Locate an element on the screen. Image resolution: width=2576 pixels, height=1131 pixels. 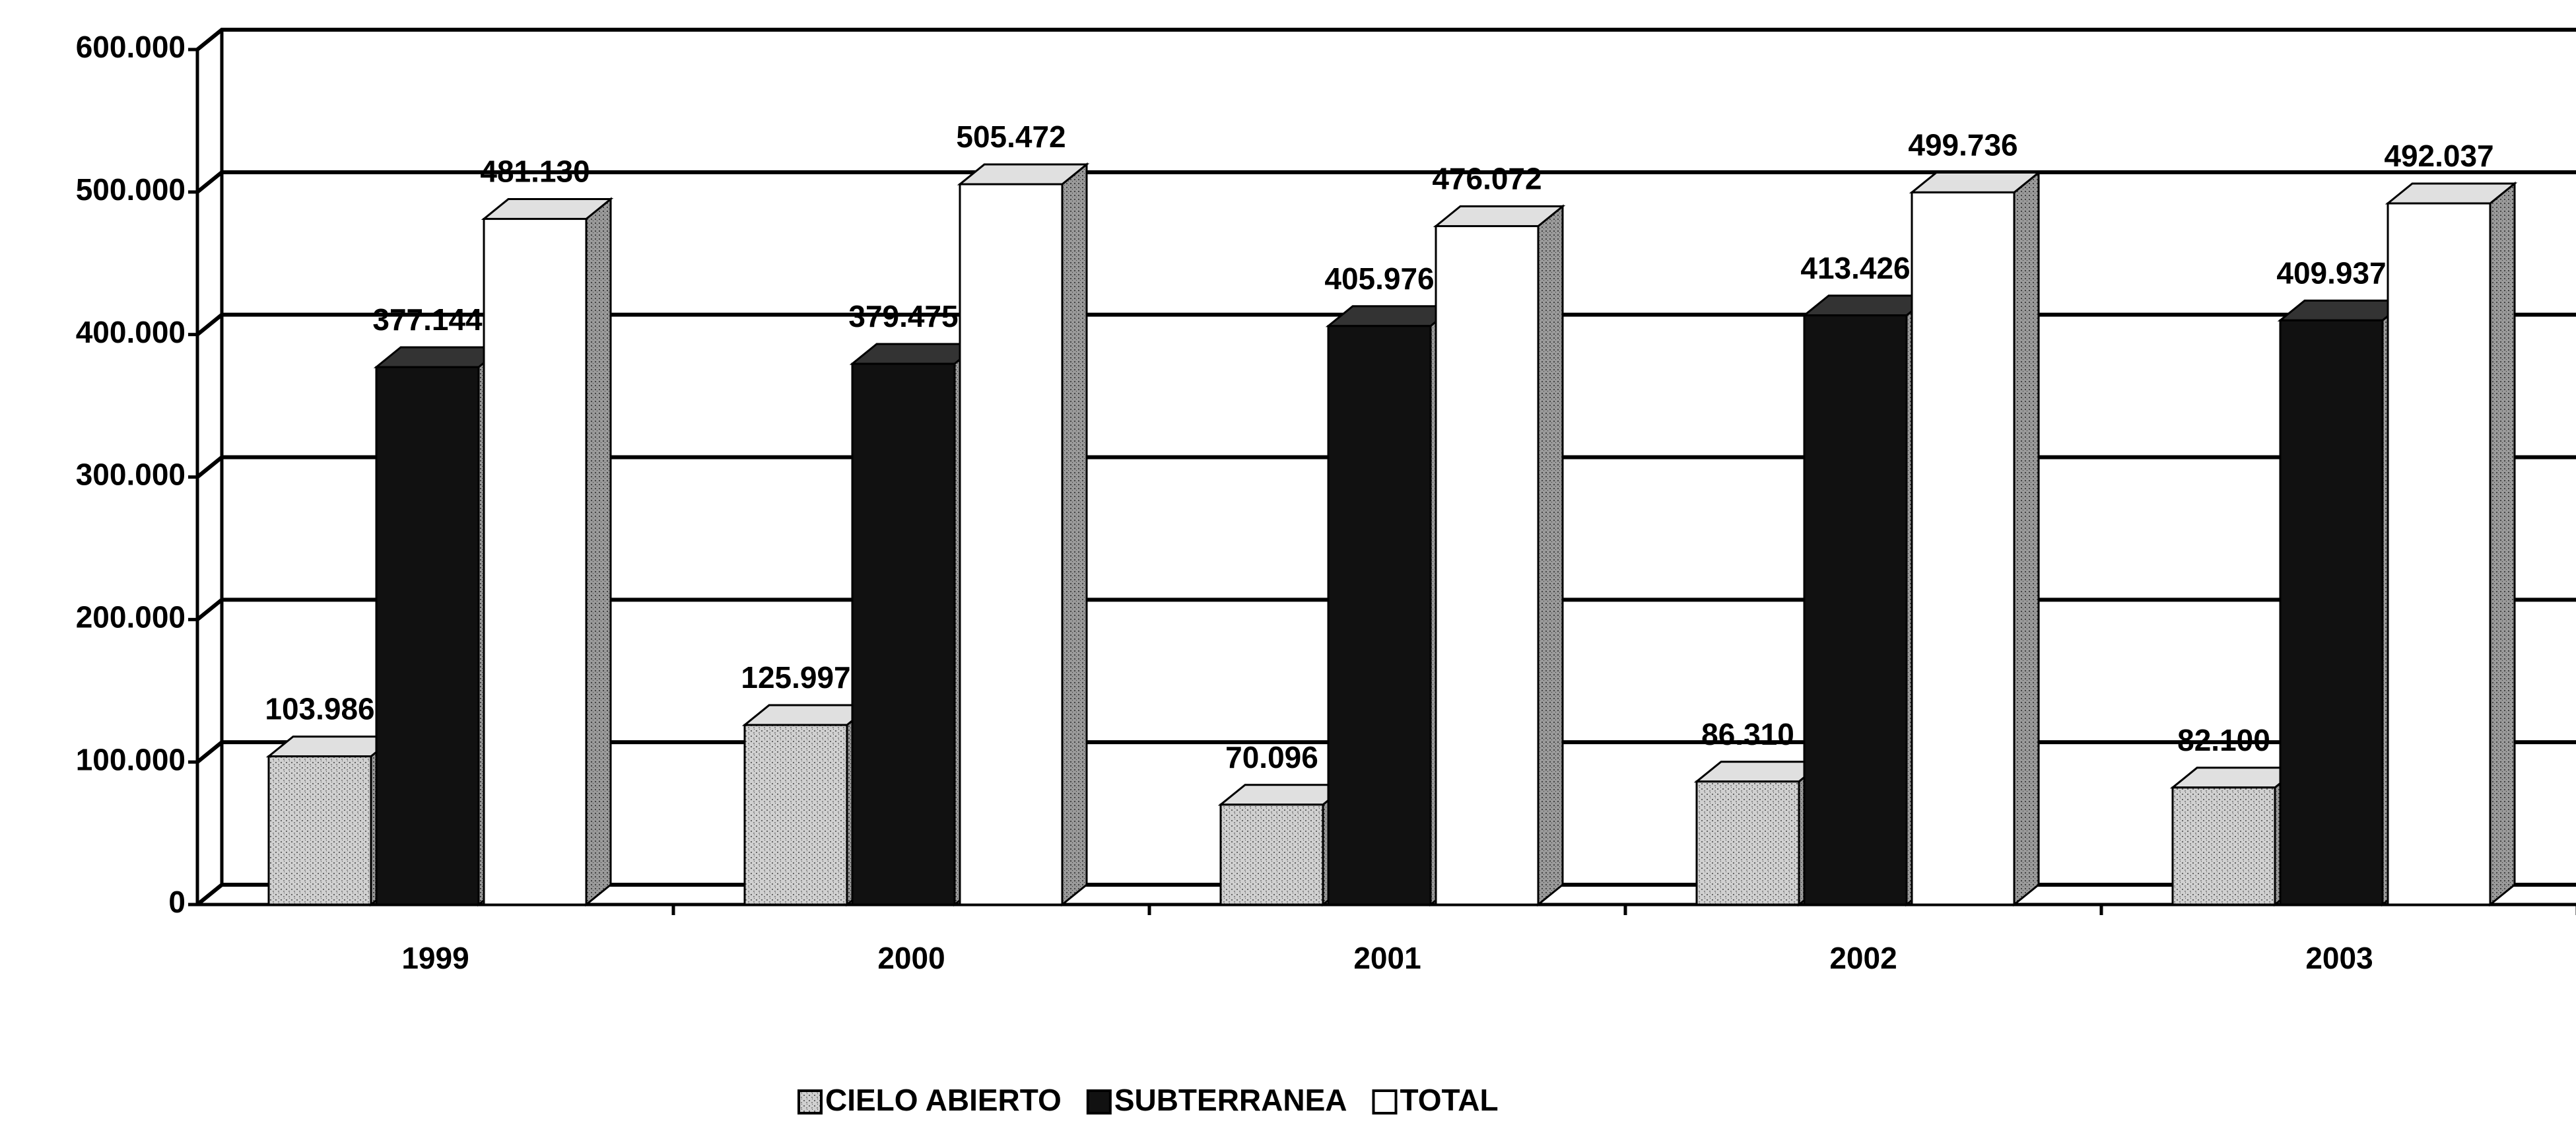
value-label: 499.736 is located at coordinates (1962, 145).